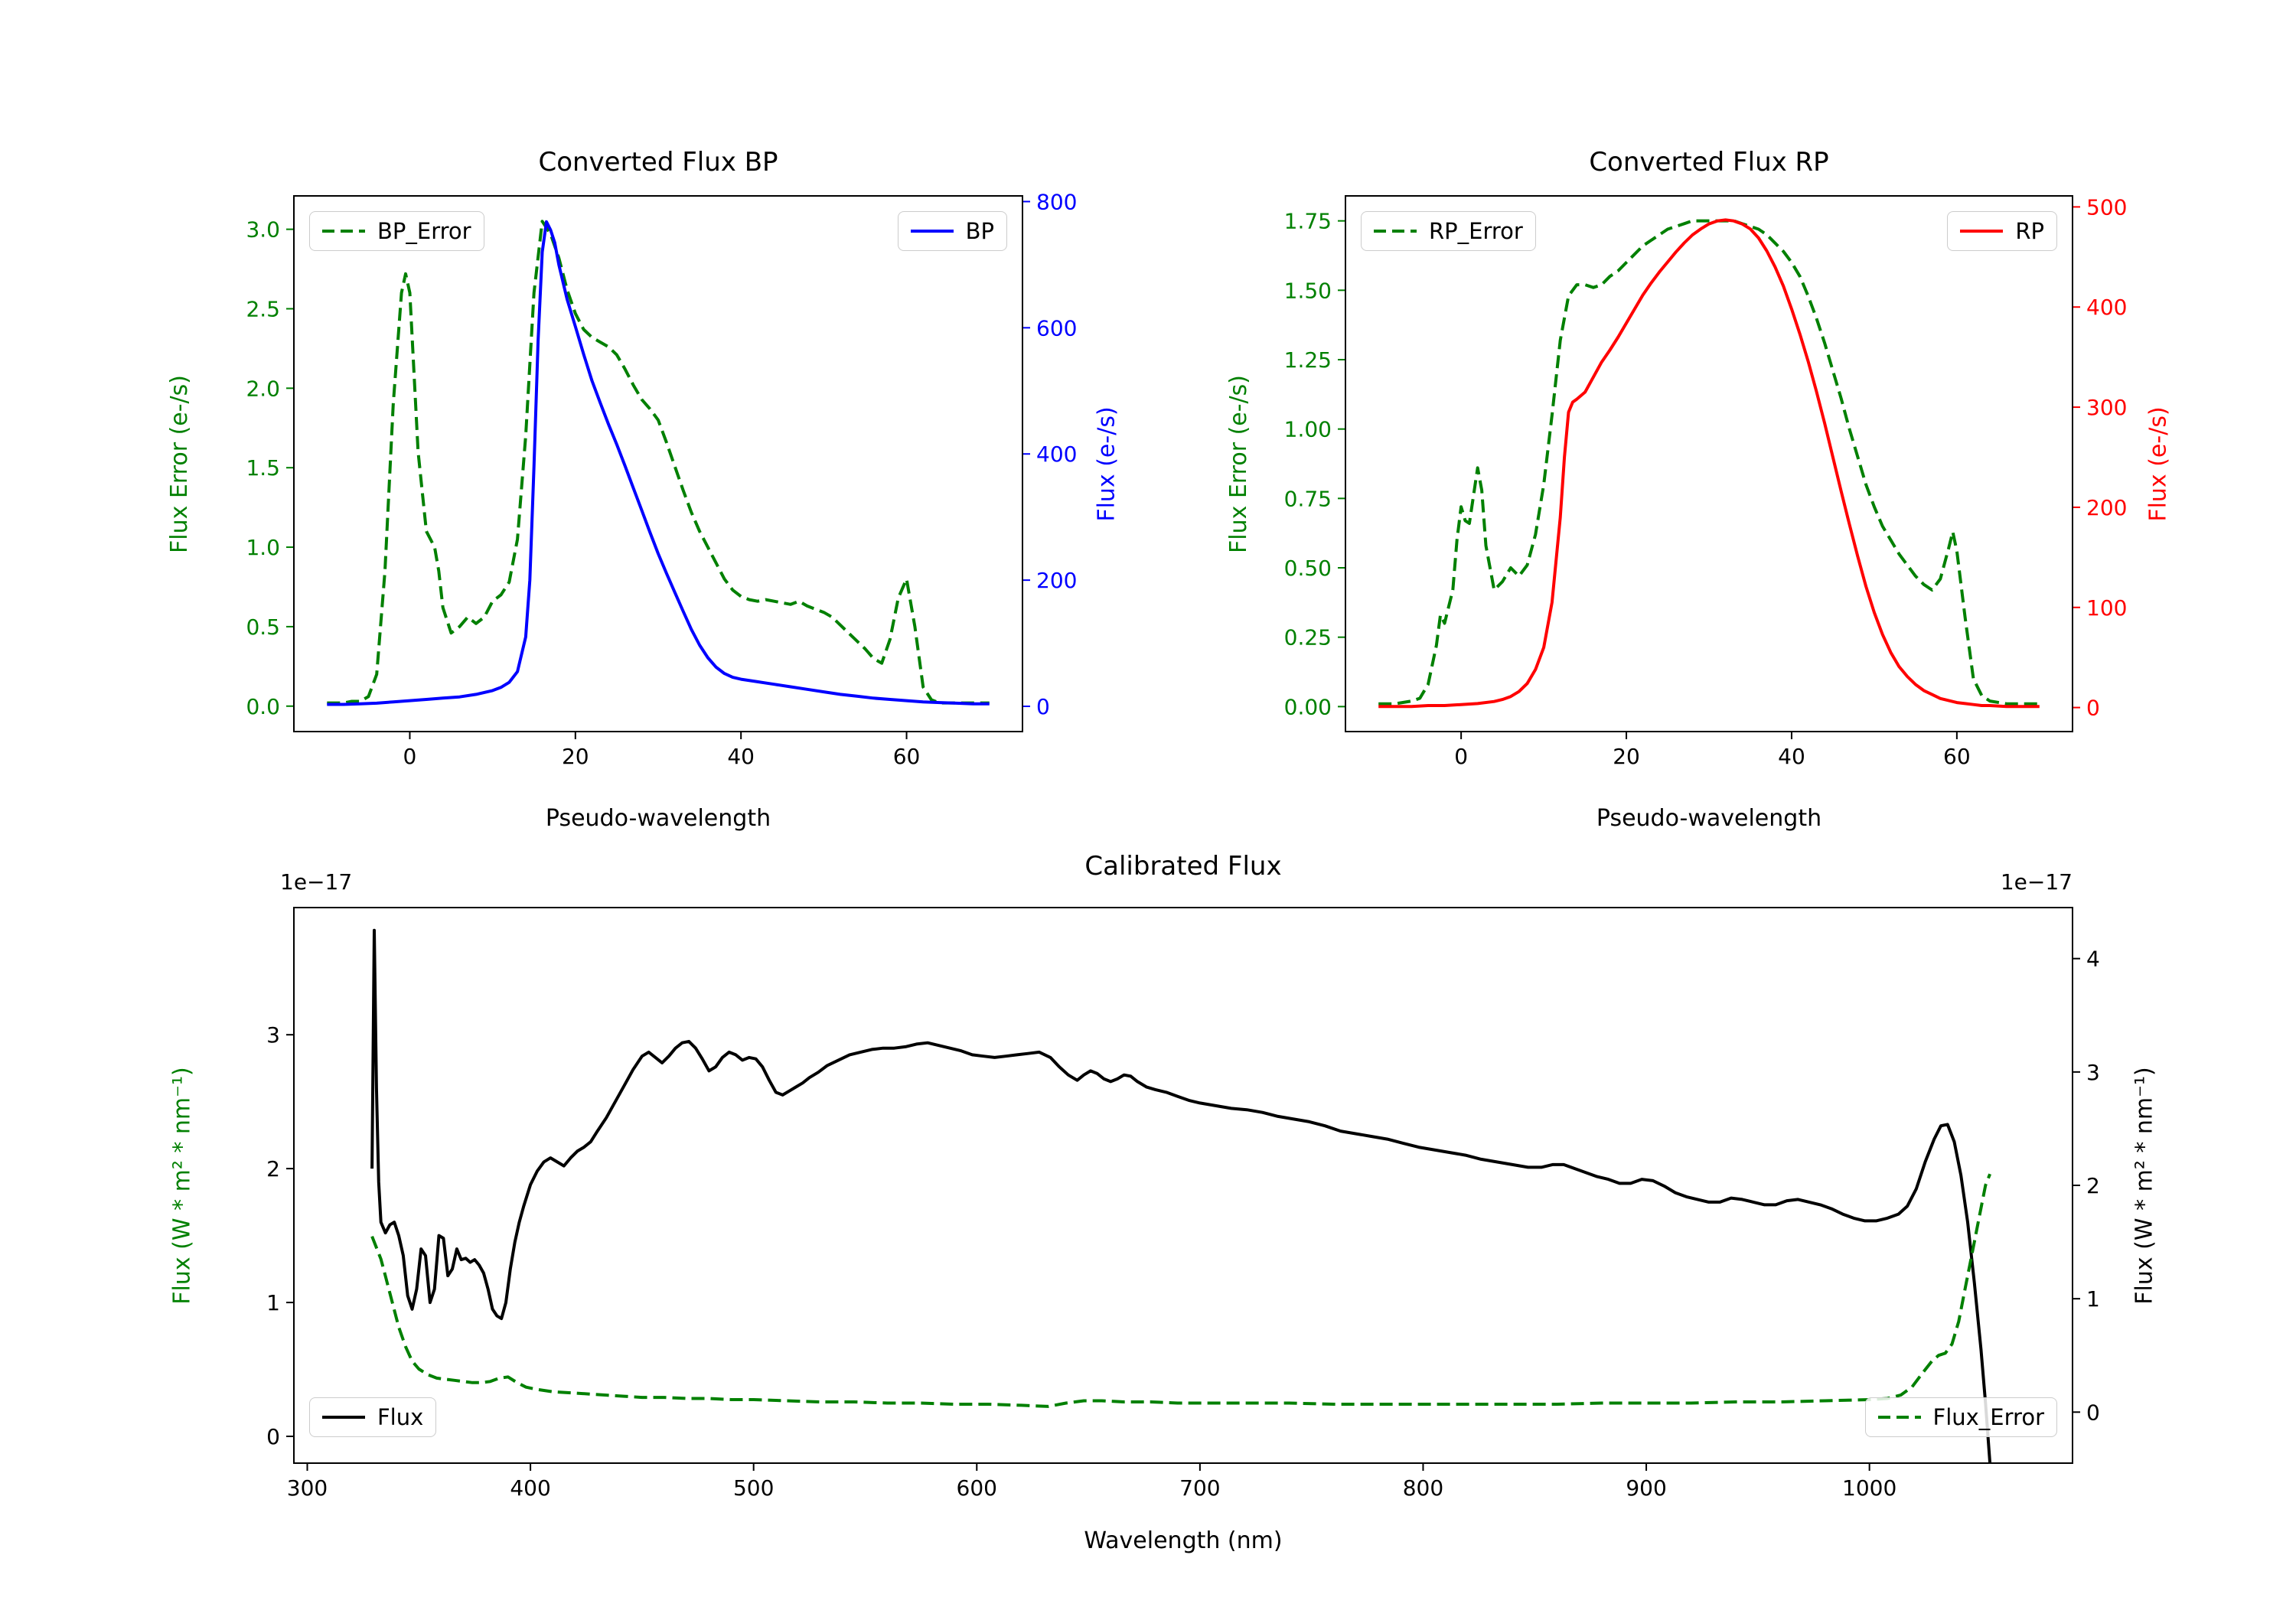  What do you see at coordinates (1308, 498) in the screenshot?
I see `svg-text: 0.75` at bounding box center [1308, 498].